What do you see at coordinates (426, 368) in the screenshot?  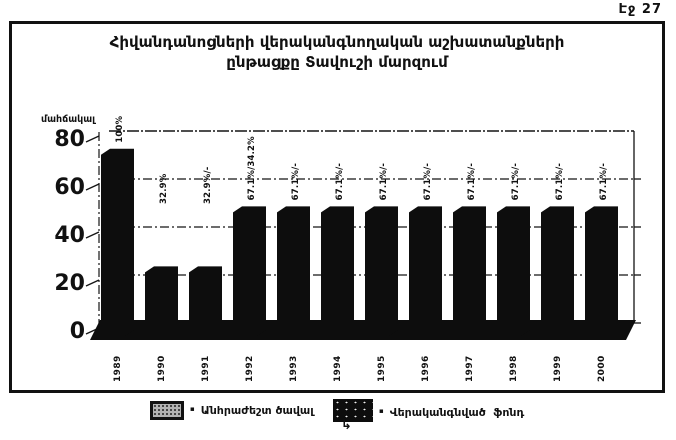 I see `svg-text: 1996` at bounding box center [426, 368].